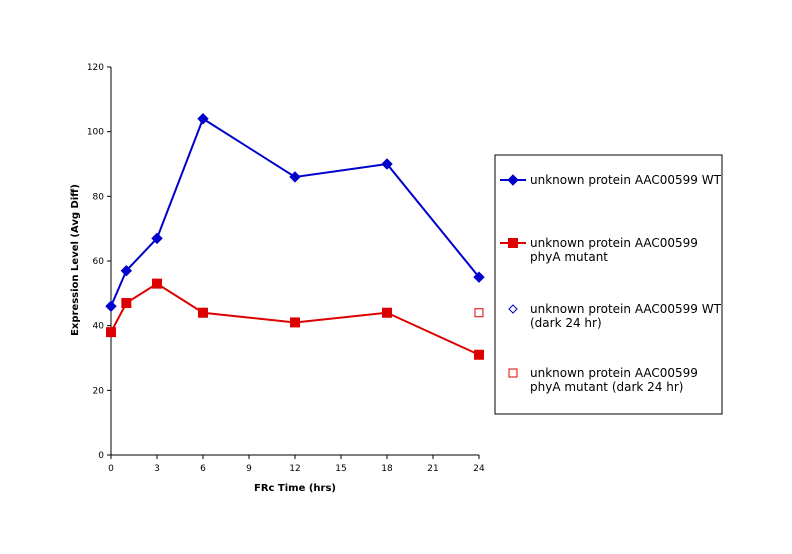 This screenshot has width=792, height=554. I want to click on legend-item-1: unknown protein AAC00599 WT, so click(611, 180).